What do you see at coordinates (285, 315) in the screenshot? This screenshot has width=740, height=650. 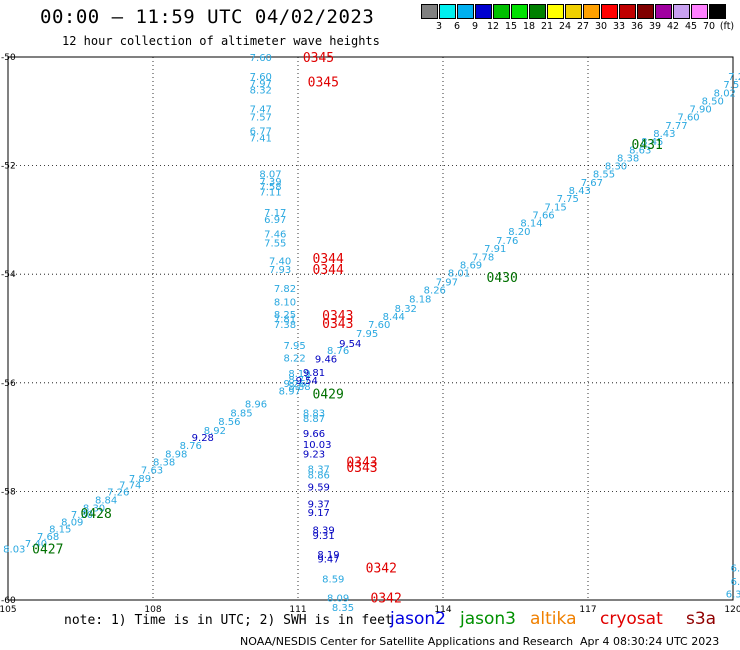 I see `wave-height-label: 8.25` at bounding box center [285, 315].